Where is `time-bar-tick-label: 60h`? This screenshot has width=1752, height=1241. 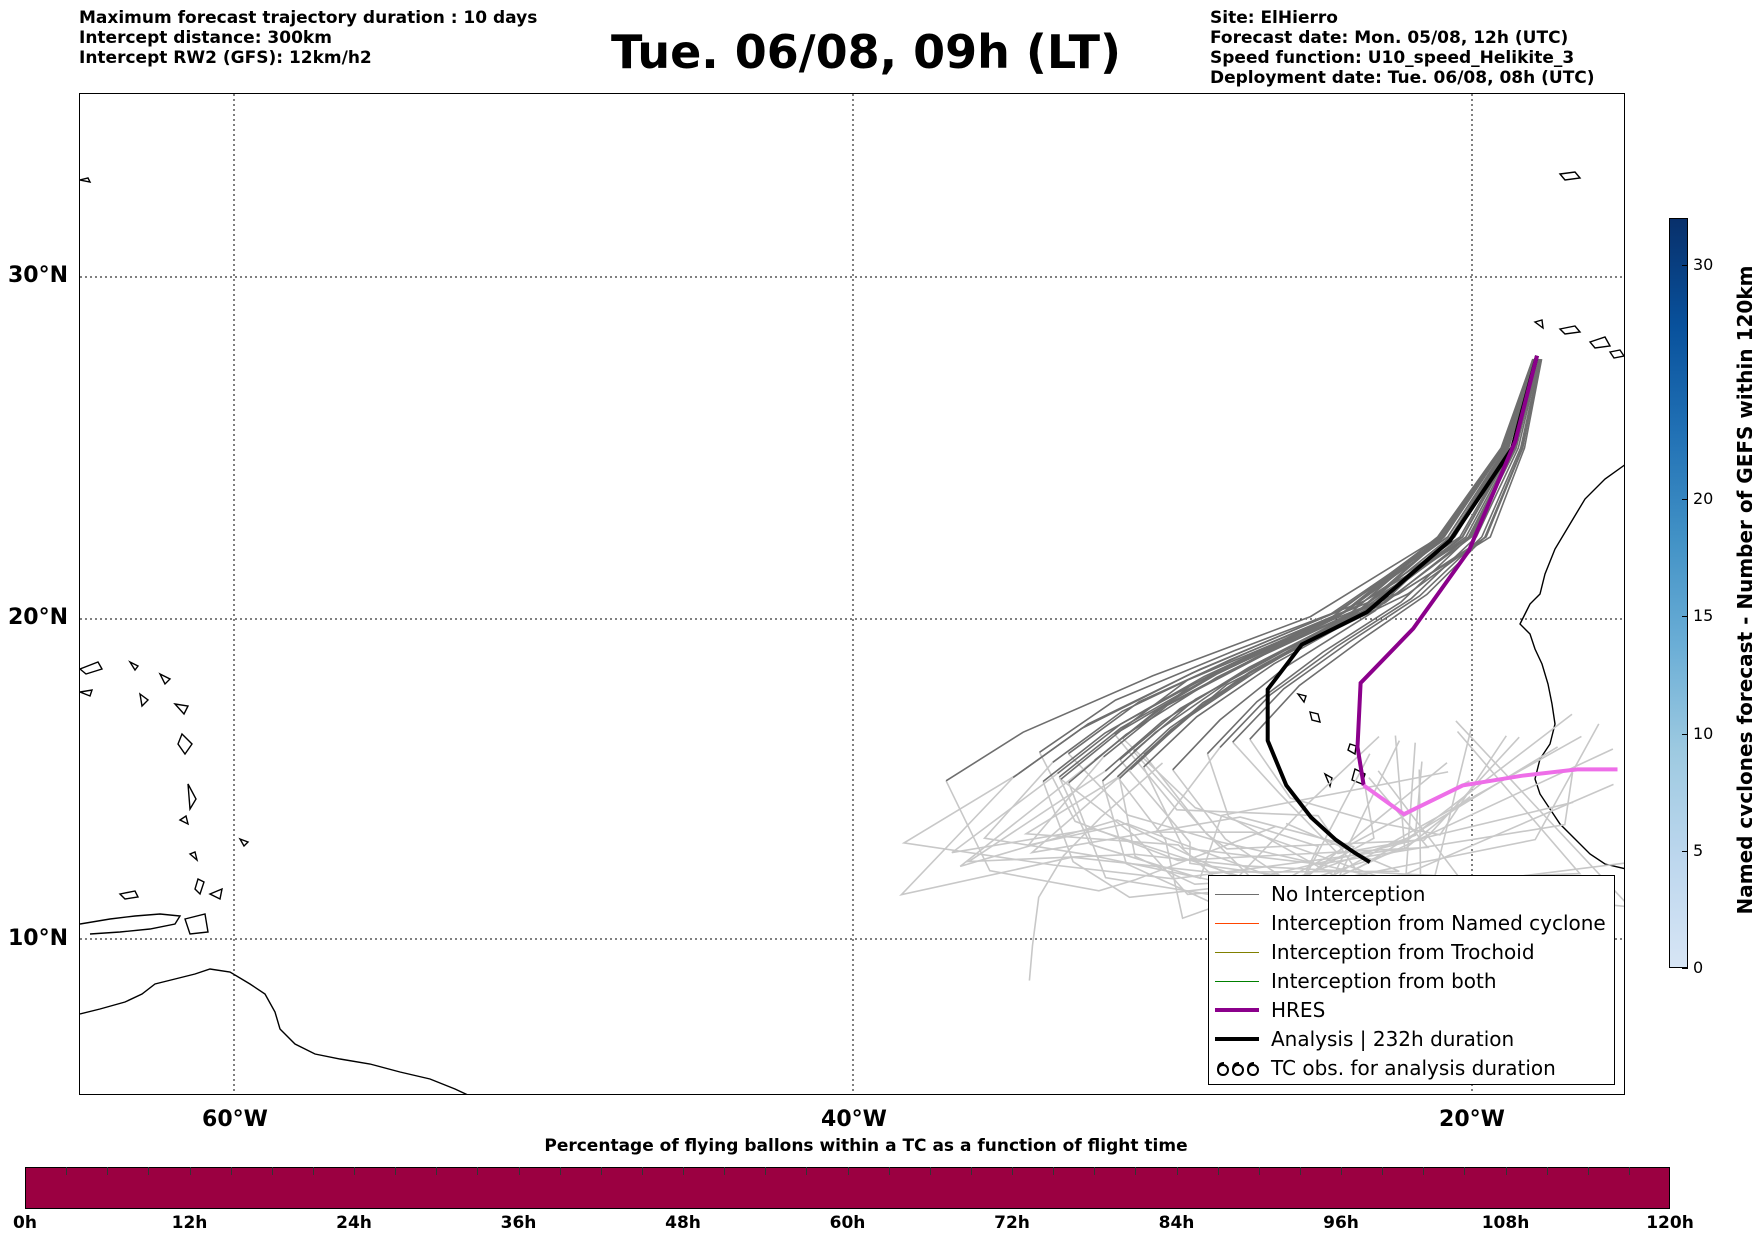
time-bar-tick-label: 60h is located at coordinates (847, 1223).